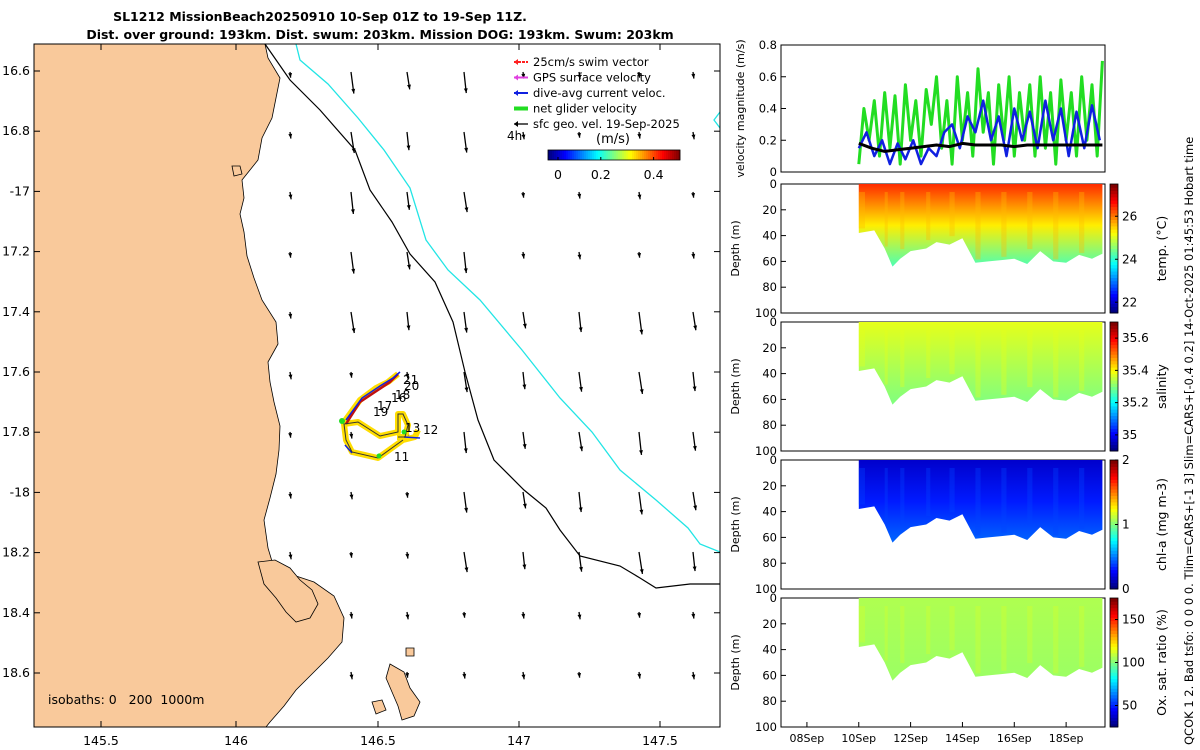 The image size is (1200, 750). What do you see at coordinates (404, 432) in the screenshot?
I see `track-marker` at bounding box center [404, 432].